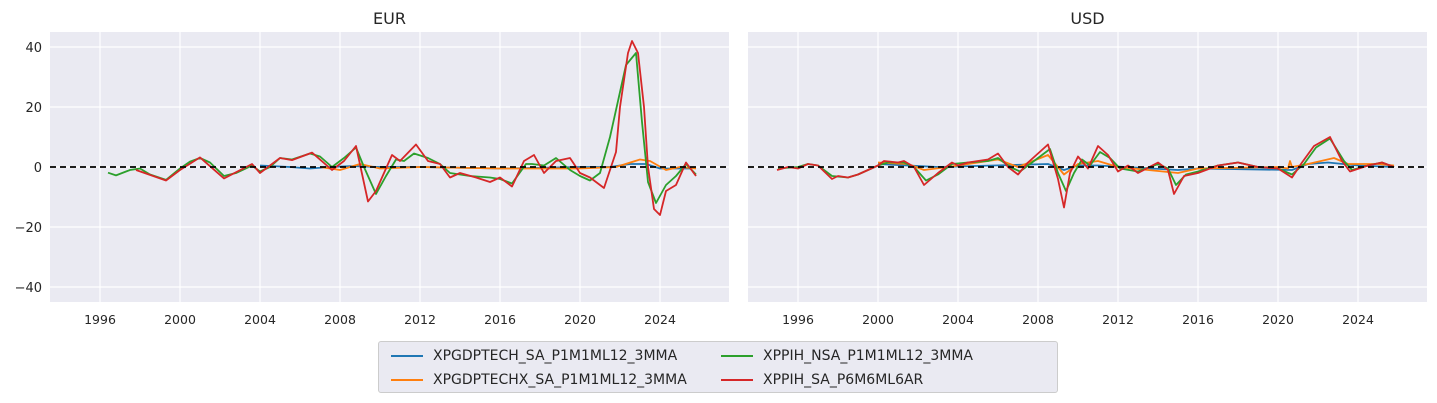  Describe the element at coordinates (38, 168) in the screenshot. I see `y-tick-label: 0` at that location.